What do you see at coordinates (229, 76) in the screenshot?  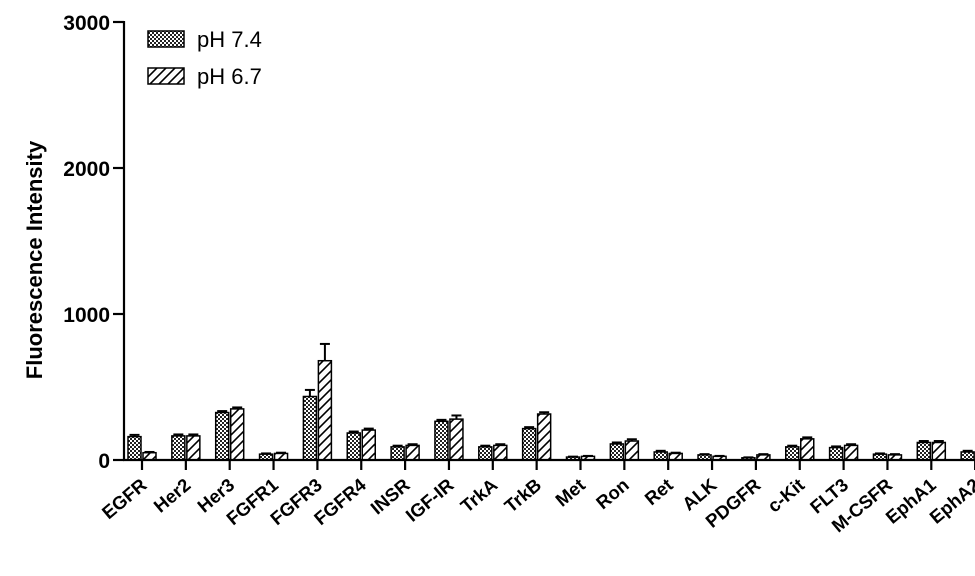 I see `legend-label-series-2: pH 6.7` at bounding box center [229, 76].